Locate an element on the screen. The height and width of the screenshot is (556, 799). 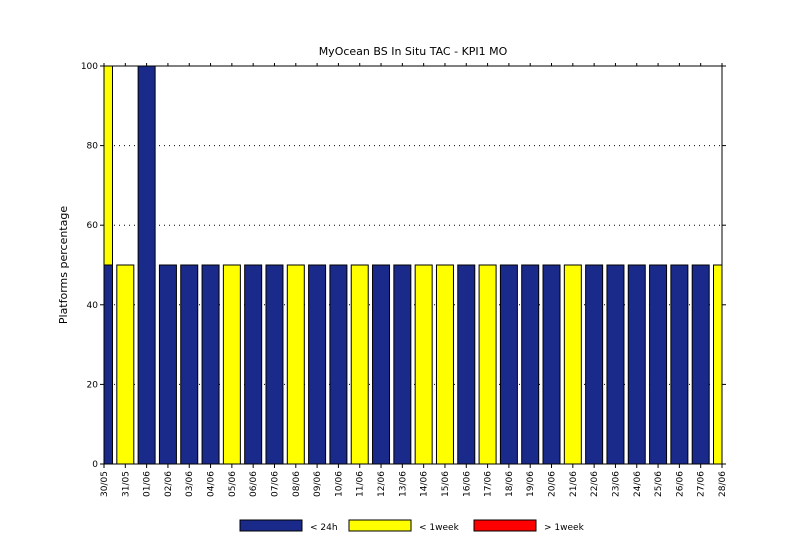
y-tick-label: 80 is located at coordinates (93, 147).